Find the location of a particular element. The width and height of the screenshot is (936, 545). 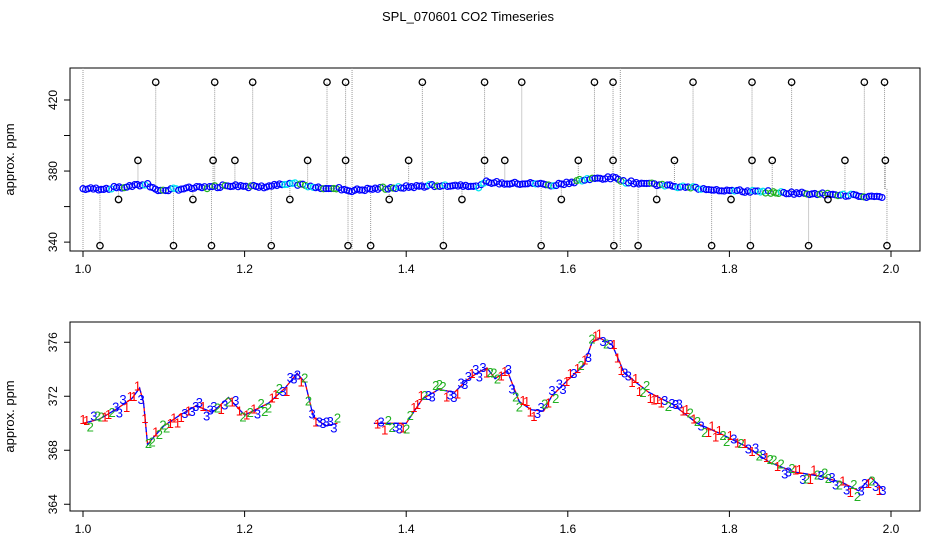

bottom-x-tick-label: 1.4 is located at coordinates (406, 529).